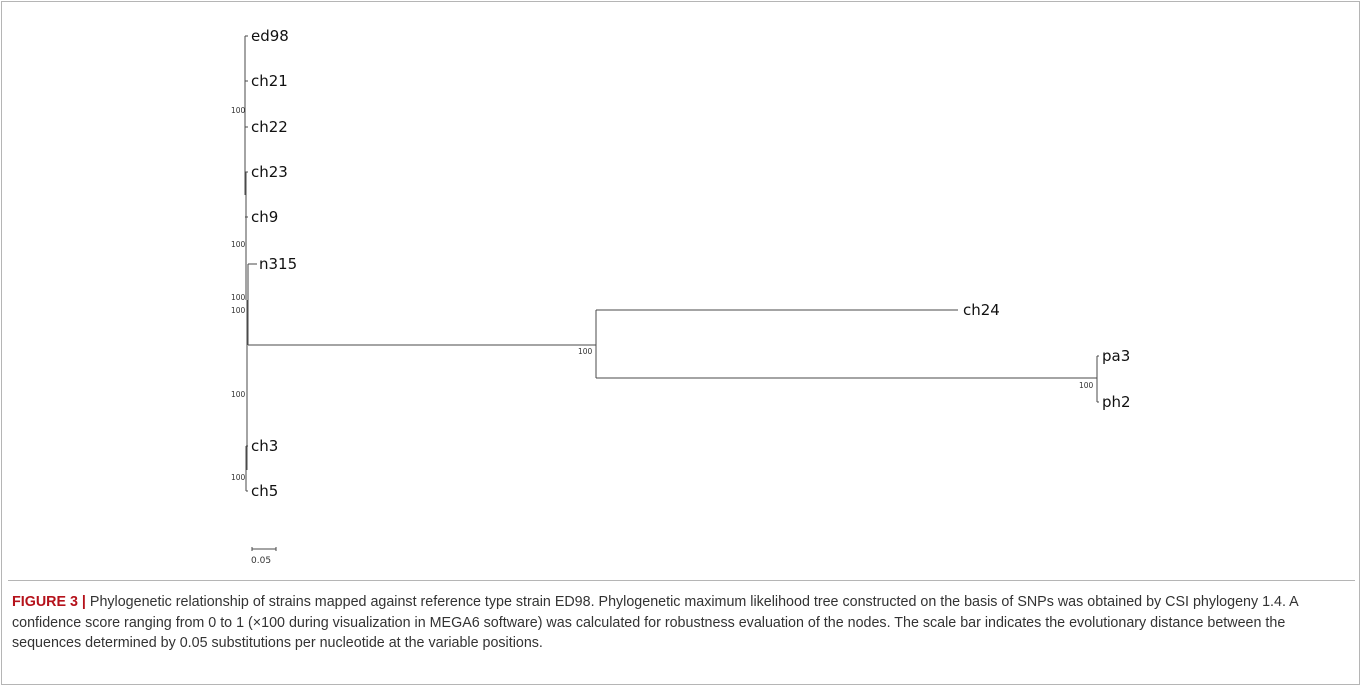  I want to click on leaf-label-ph2: ph2, so click(1116, 402).